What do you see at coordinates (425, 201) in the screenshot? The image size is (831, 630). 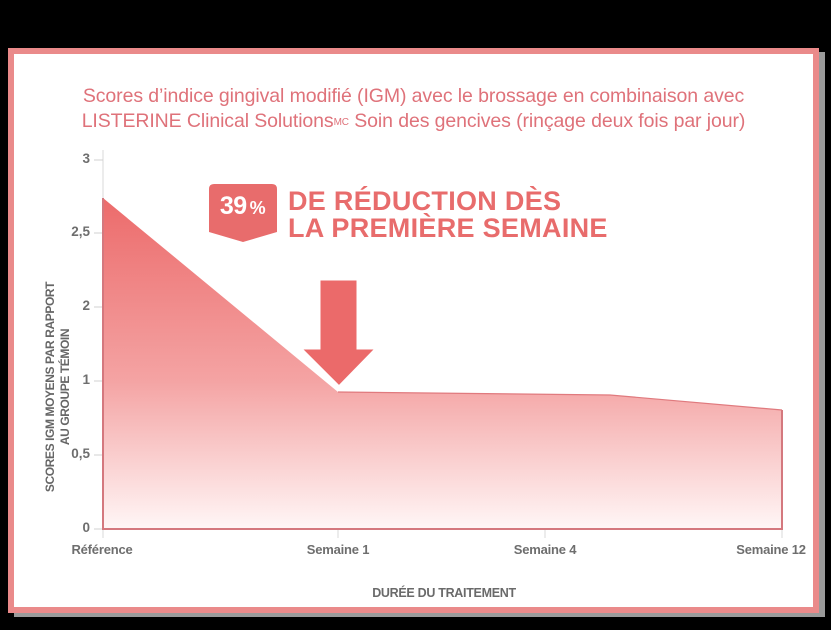 I see `headline-line1: DE RÉDUCTION DÈS` at bounding box center [425, 201].